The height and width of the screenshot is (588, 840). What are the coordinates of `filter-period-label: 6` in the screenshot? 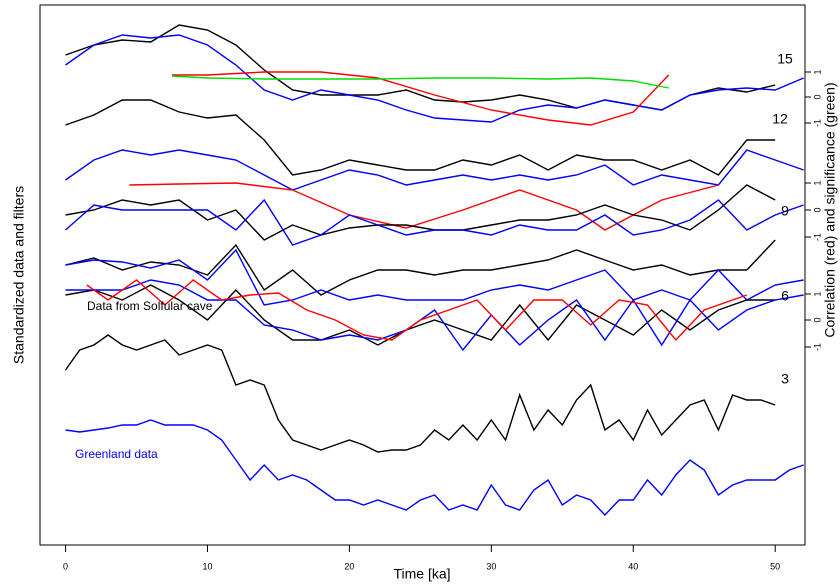 It's located at (785, 296).